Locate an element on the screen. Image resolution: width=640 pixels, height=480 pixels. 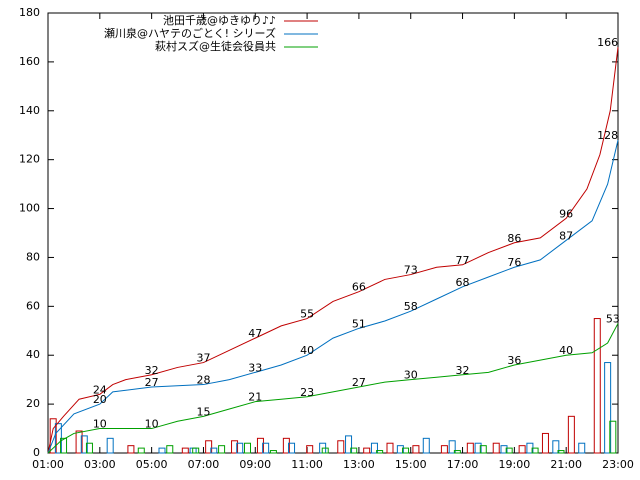
point-label: 30 is located at coordinates (411, 375).